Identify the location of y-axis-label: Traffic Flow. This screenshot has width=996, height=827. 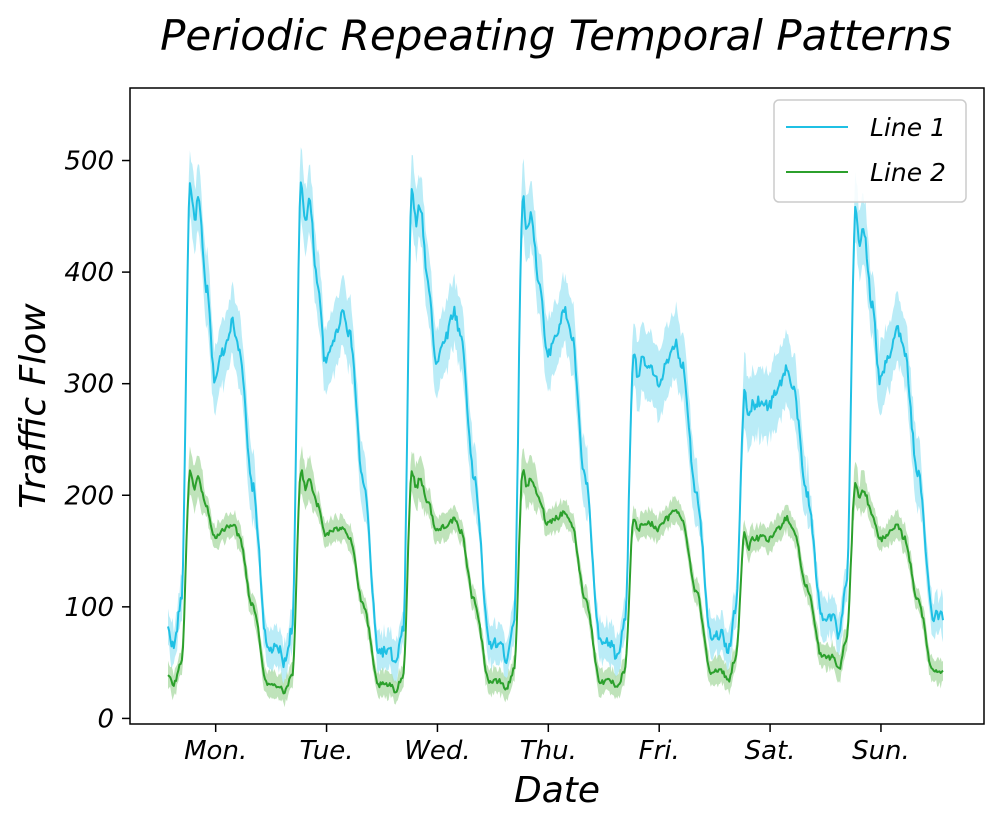
(33, 406).